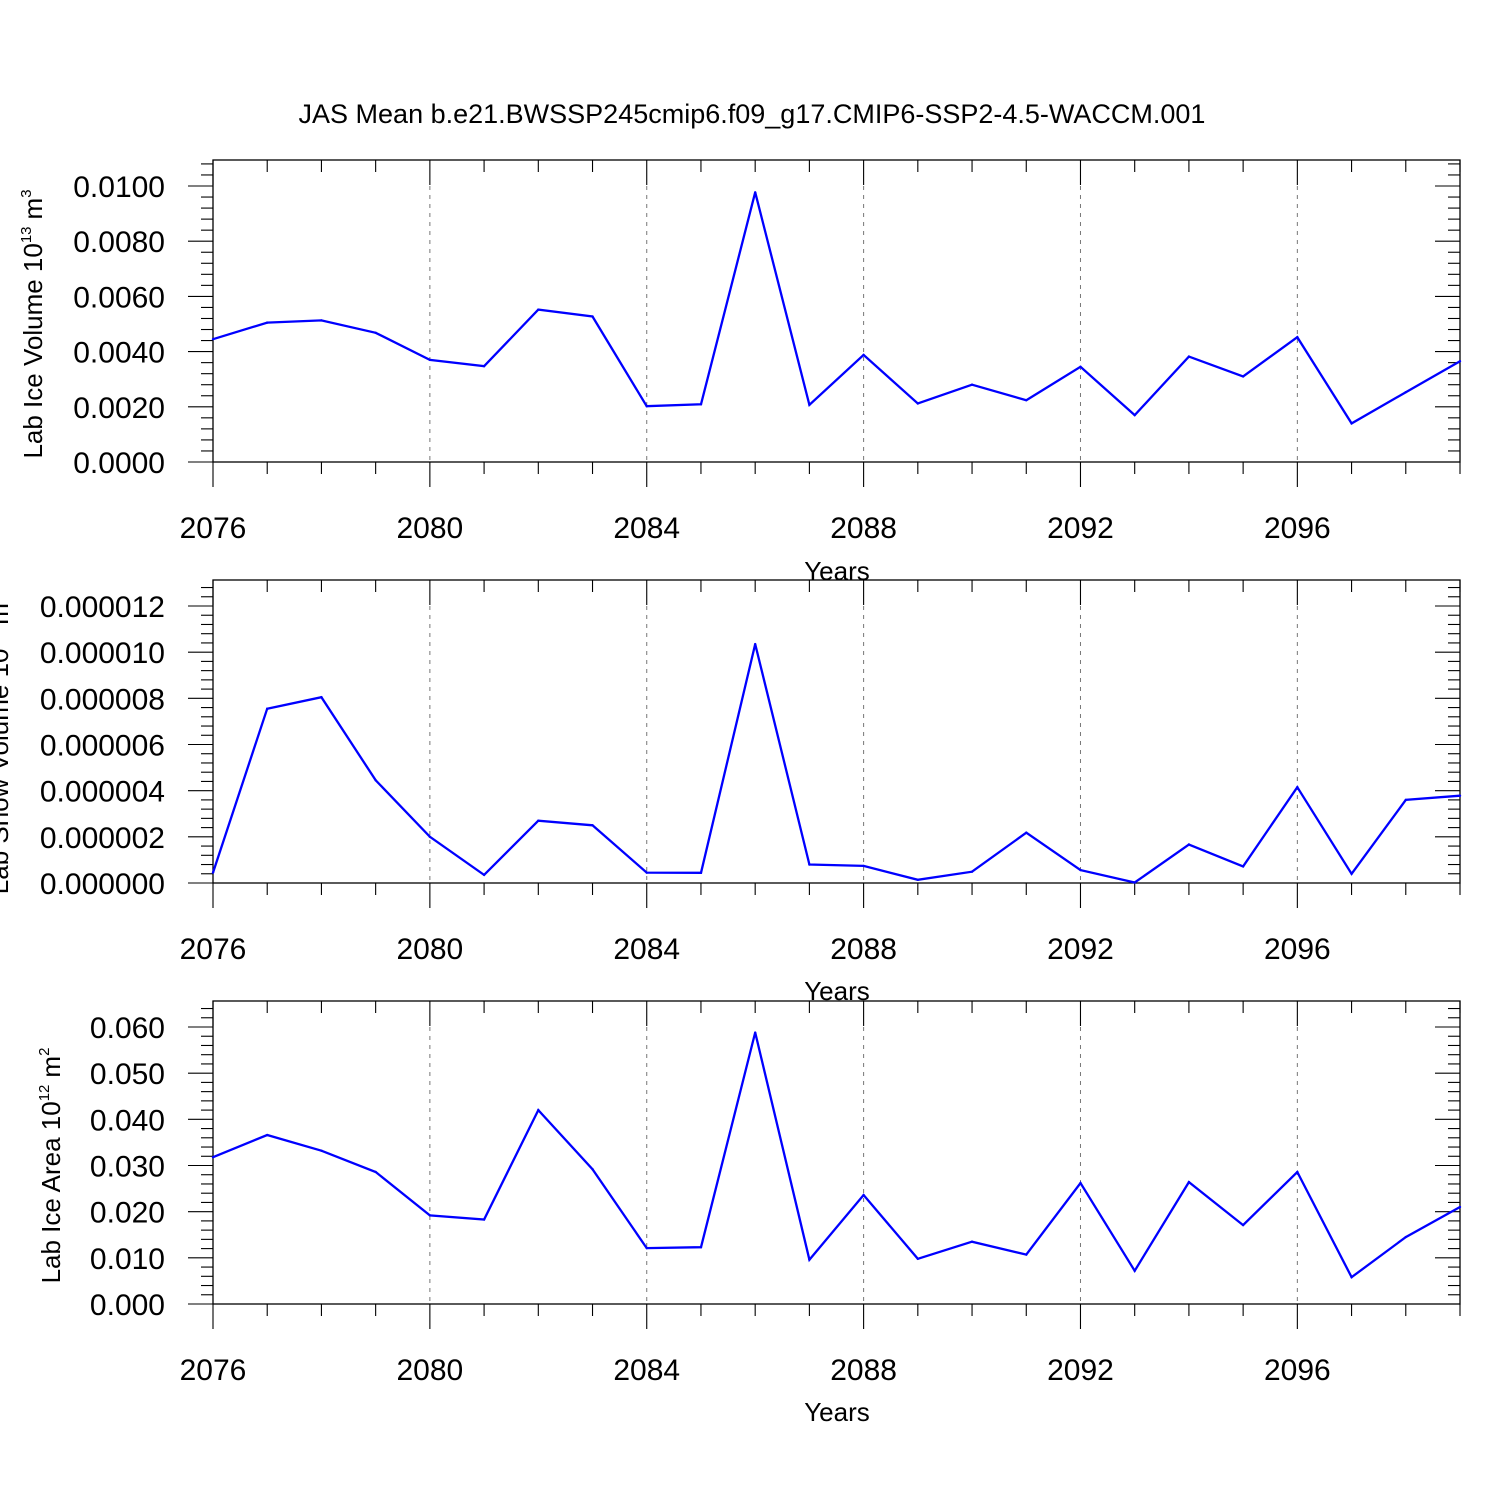  I want to click on y-tick-label-lab-ice-volume: 0.0100, so click(119, 187).